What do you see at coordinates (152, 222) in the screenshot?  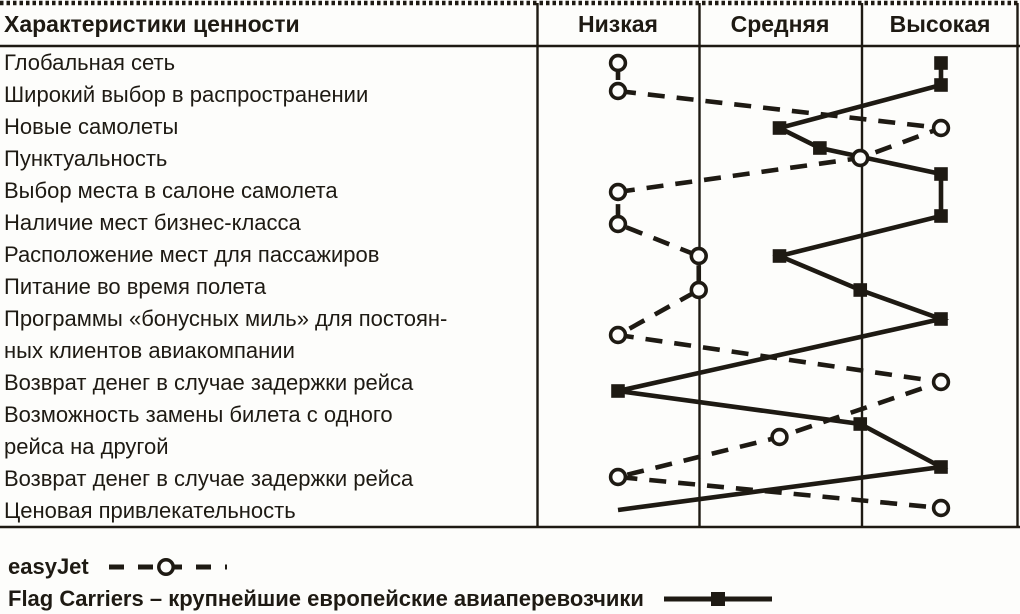 I see `row-label: Наличие мест бизнес-класса` at bounding box center [152, 222].